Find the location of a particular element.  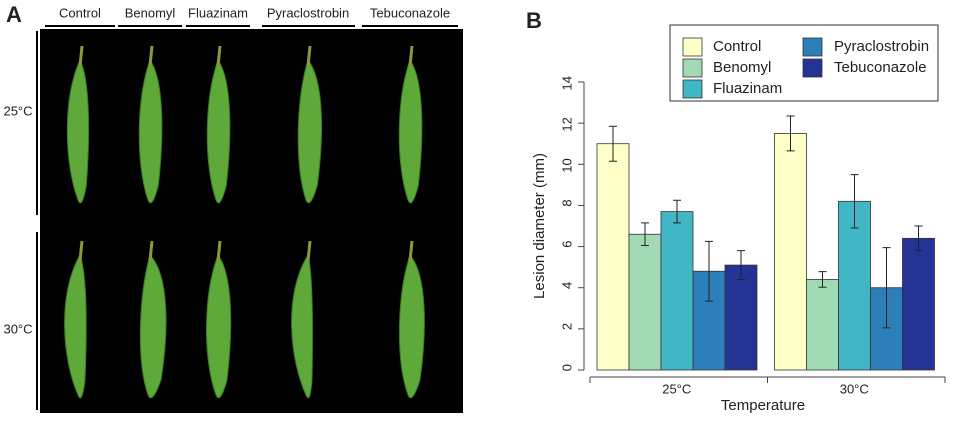

column-label: Tebuconazole is located at coordinates (410, 12).